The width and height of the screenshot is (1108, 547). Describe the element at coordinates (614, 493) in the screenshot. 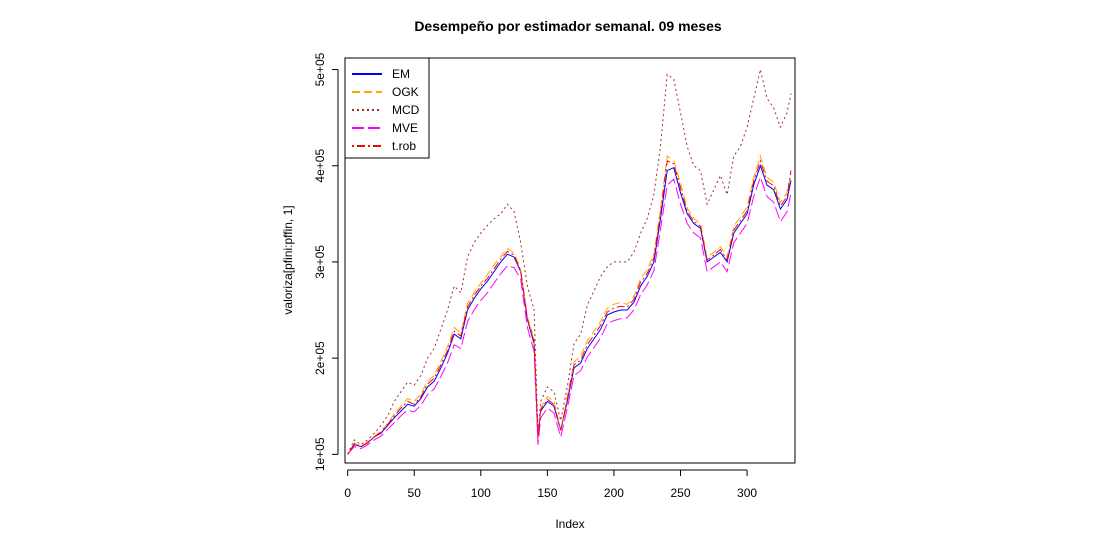

I see `x-tick-label: 200` at that location.